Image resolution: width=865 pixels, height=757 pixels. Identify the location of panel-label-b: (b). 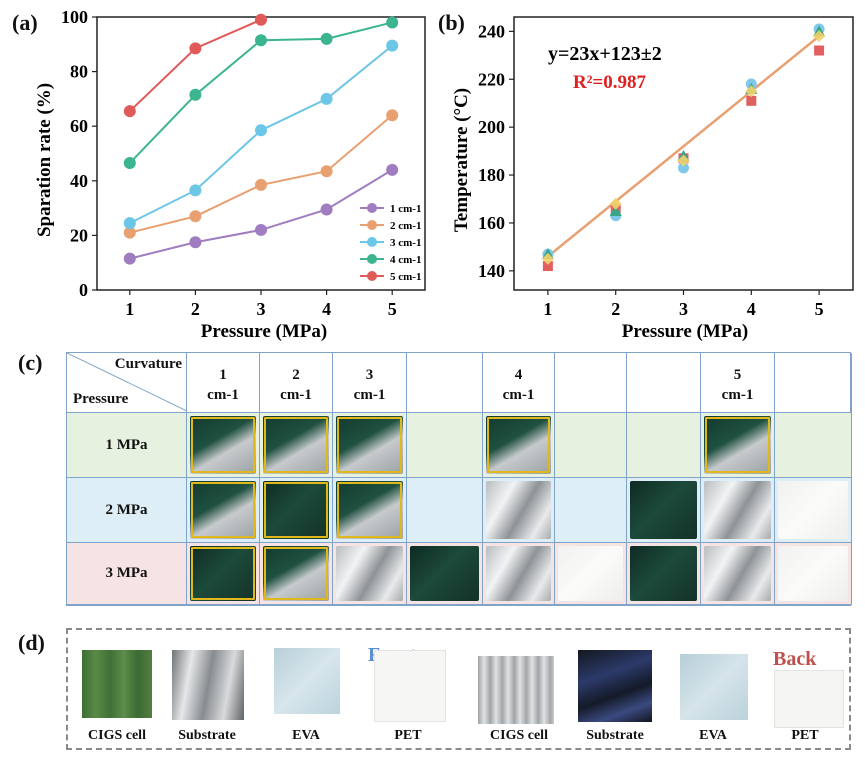
(451, 22).